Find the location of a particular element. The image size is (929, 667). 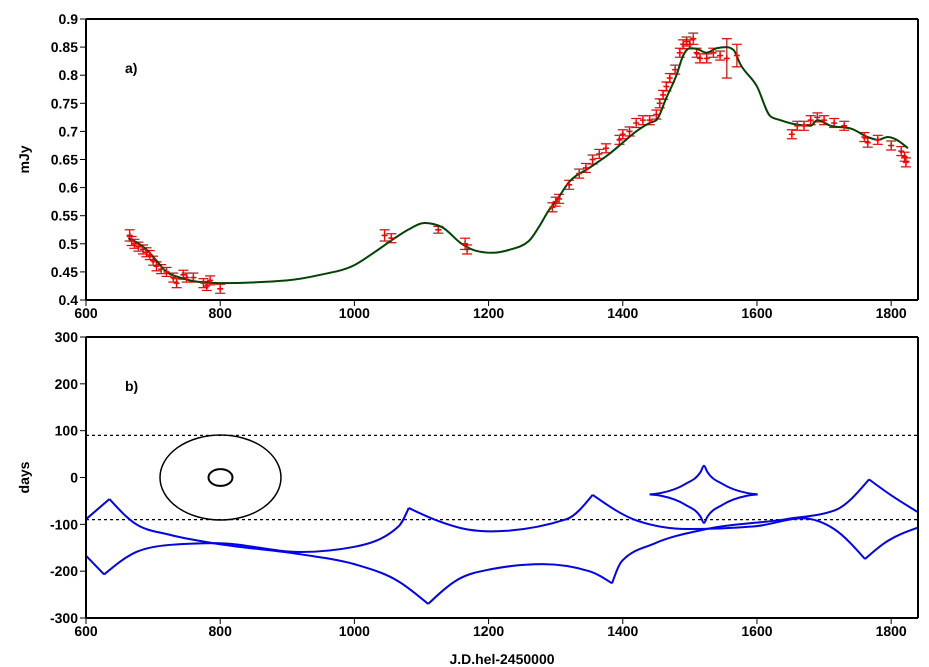

y-tick-label: 0.9 is located at coordinates (68, 18).